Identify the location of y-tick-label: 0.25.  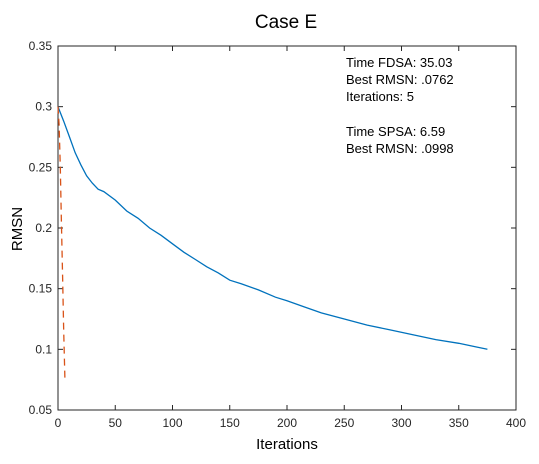
(41, 167).